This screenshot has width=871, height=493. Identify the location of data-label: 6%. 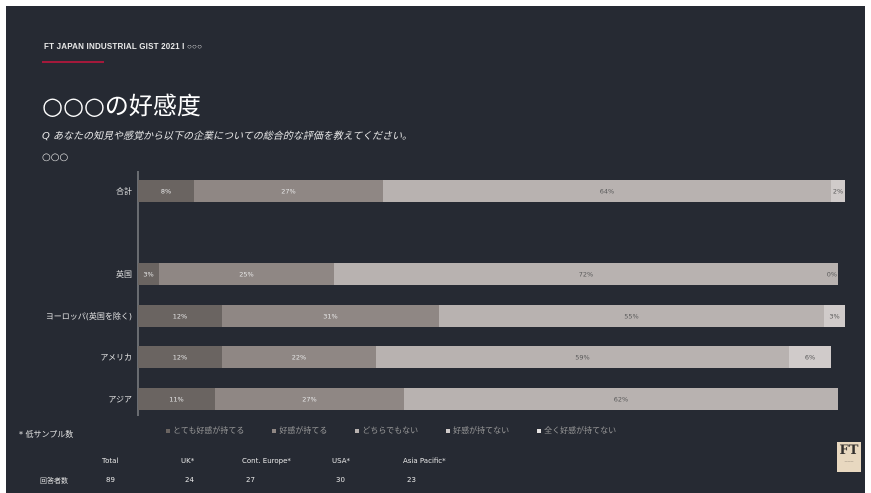
(810, 358).